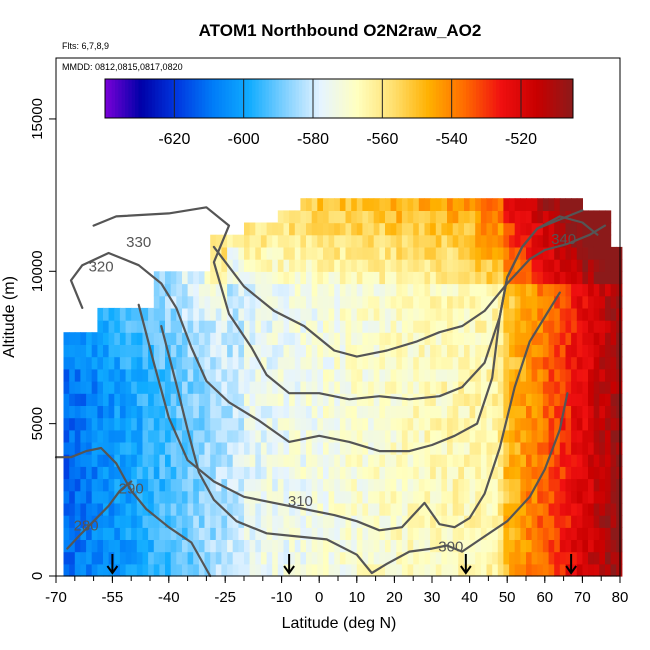  I want to click on y-tick-label: 10000, so click(37, 271).